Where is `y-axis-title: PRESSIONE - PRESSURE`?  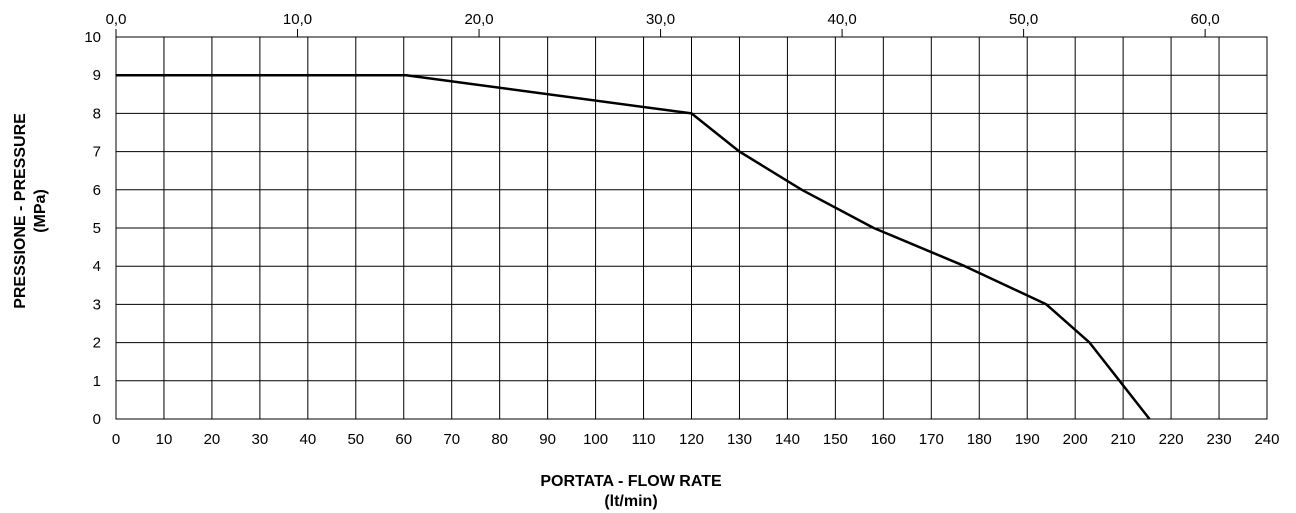
y-axis-title: PRESSIONE - PRESSURE is located at coordinates (20, 211).